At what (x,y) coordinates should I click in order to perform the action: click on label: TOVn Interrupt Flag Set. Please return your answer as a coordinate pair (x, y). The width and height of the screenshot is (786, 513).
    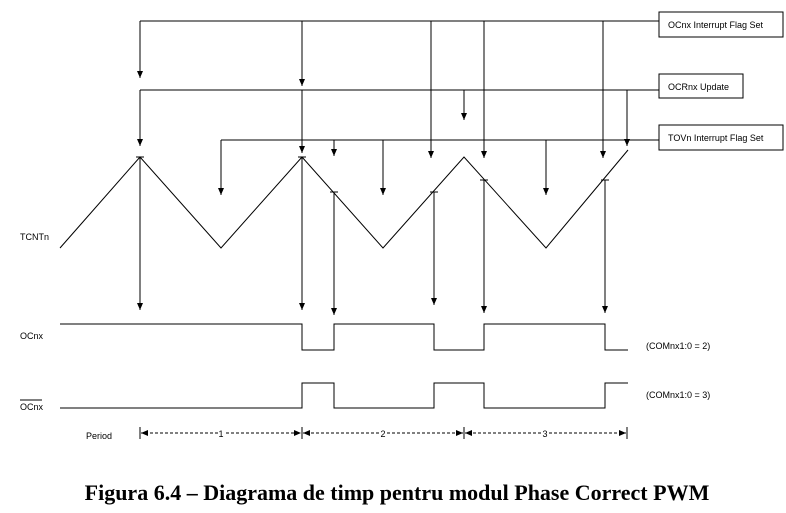
    Looking at the image, I should click on (716, 138).